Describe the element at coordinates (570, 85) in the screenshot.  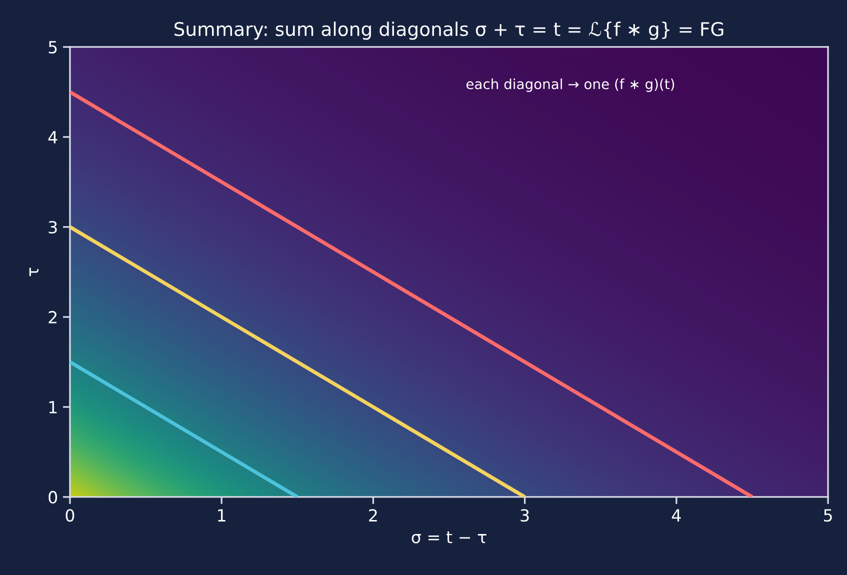
I see `annotation: each diagonal → one (f ∗ g)(t)` at that location.